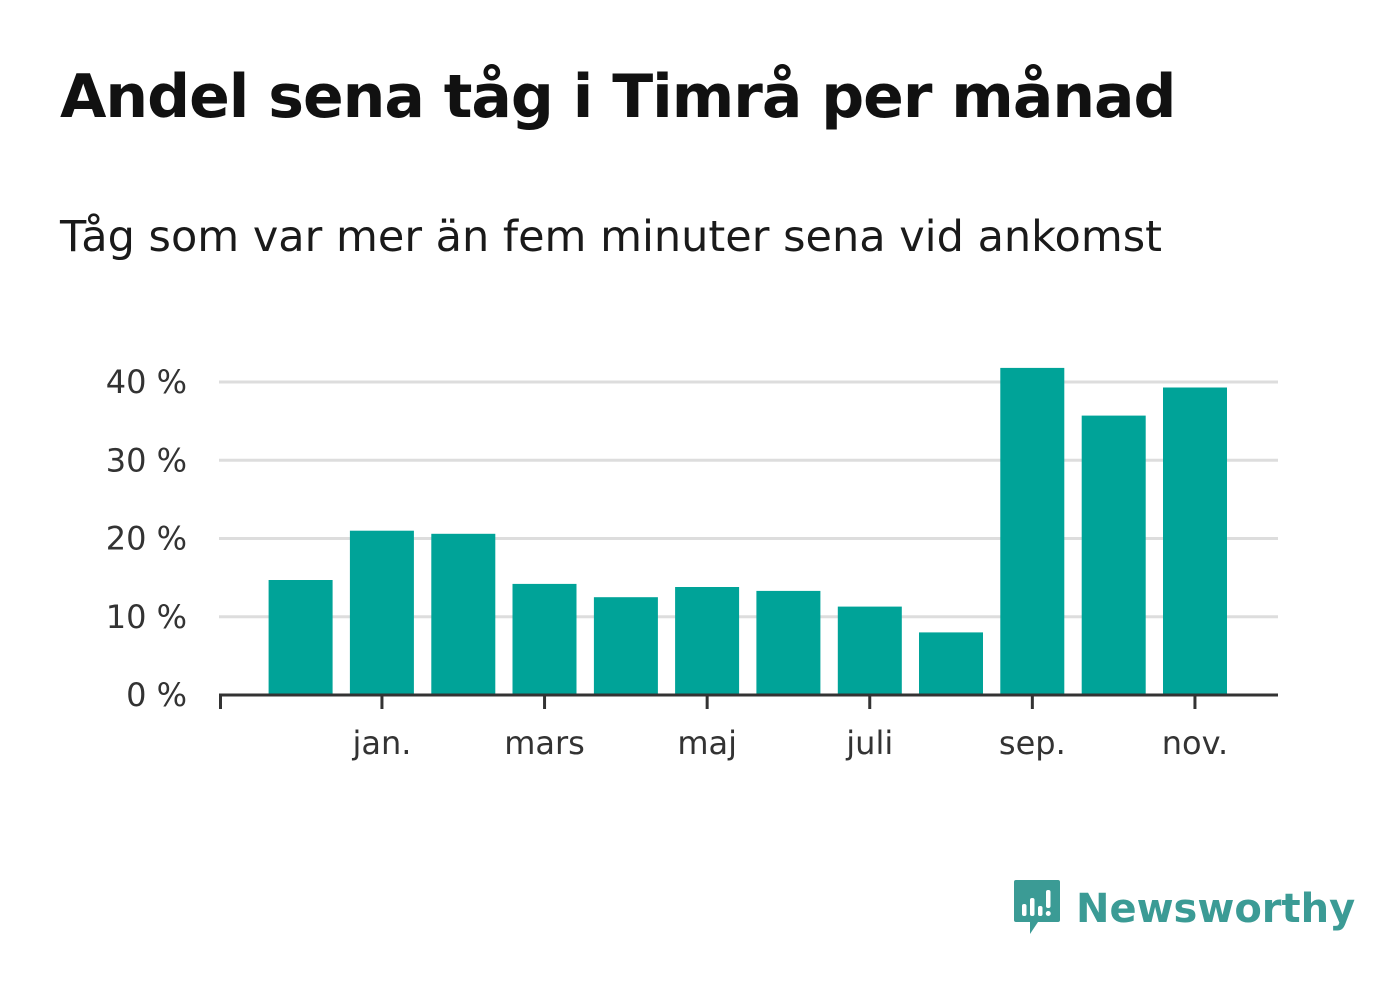  I want to click on x-axis-labels: jan. mars maj juli sep. nov., so click(789, 743).